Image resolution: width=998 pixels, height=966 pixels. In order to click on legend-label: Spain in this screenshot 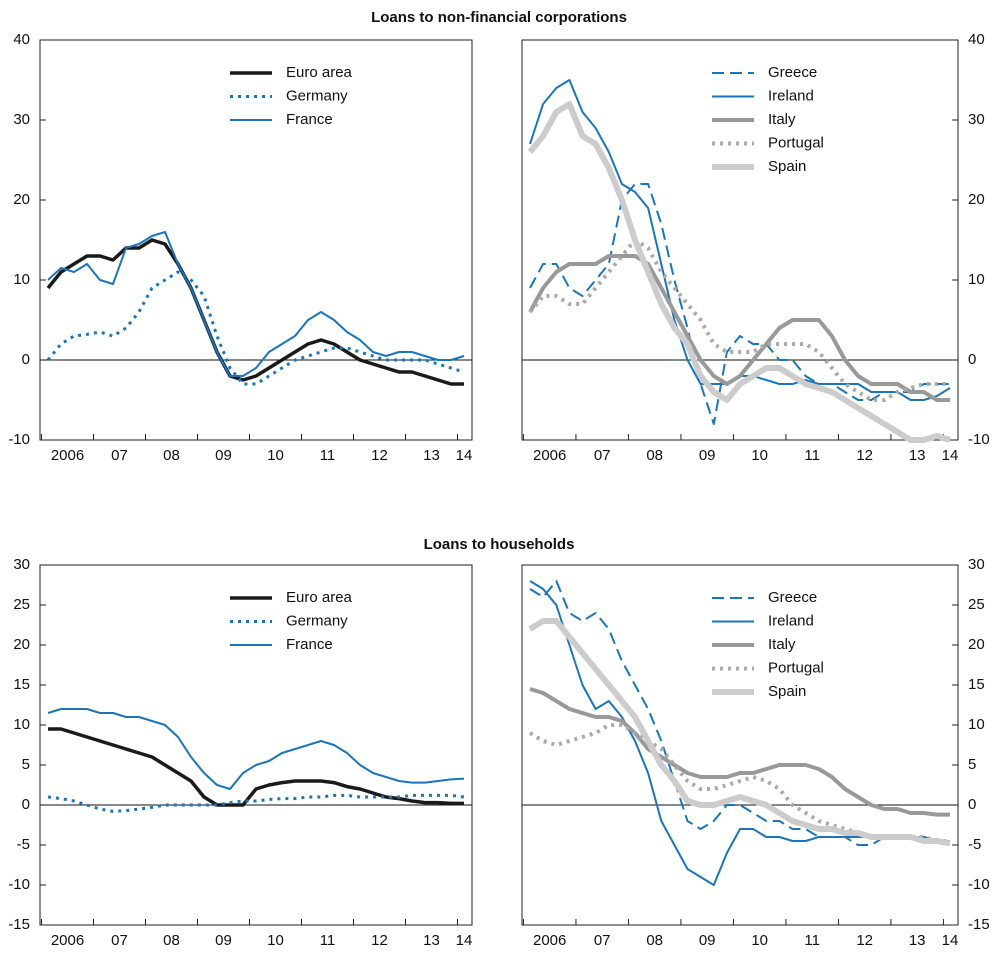, I will do `click(787, 166)`.